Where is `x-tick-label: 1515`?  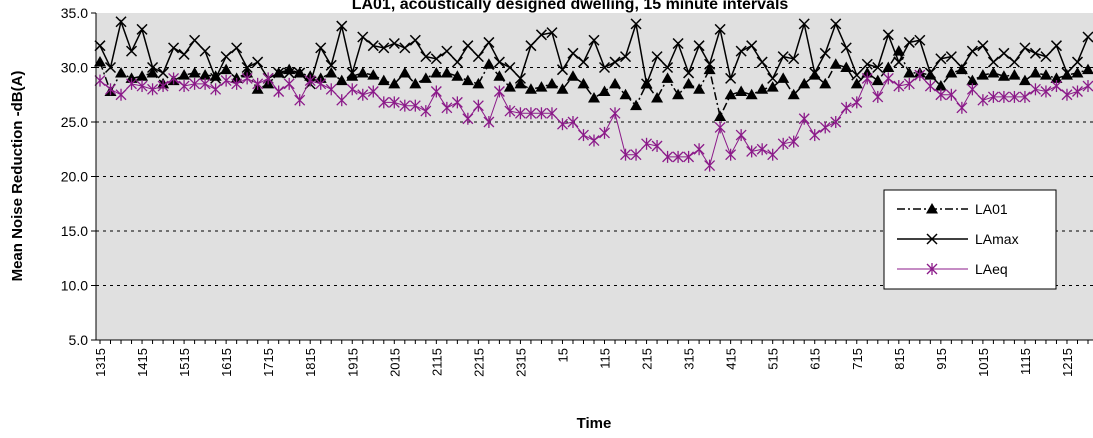
x-tick-label: 1515 is located at coordinates (184, 362).